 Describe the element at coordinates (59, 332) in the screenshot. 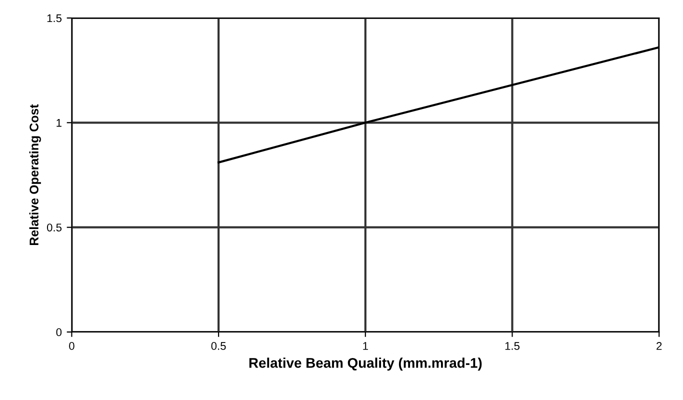

I see `y-tick-label: 0` at that location.